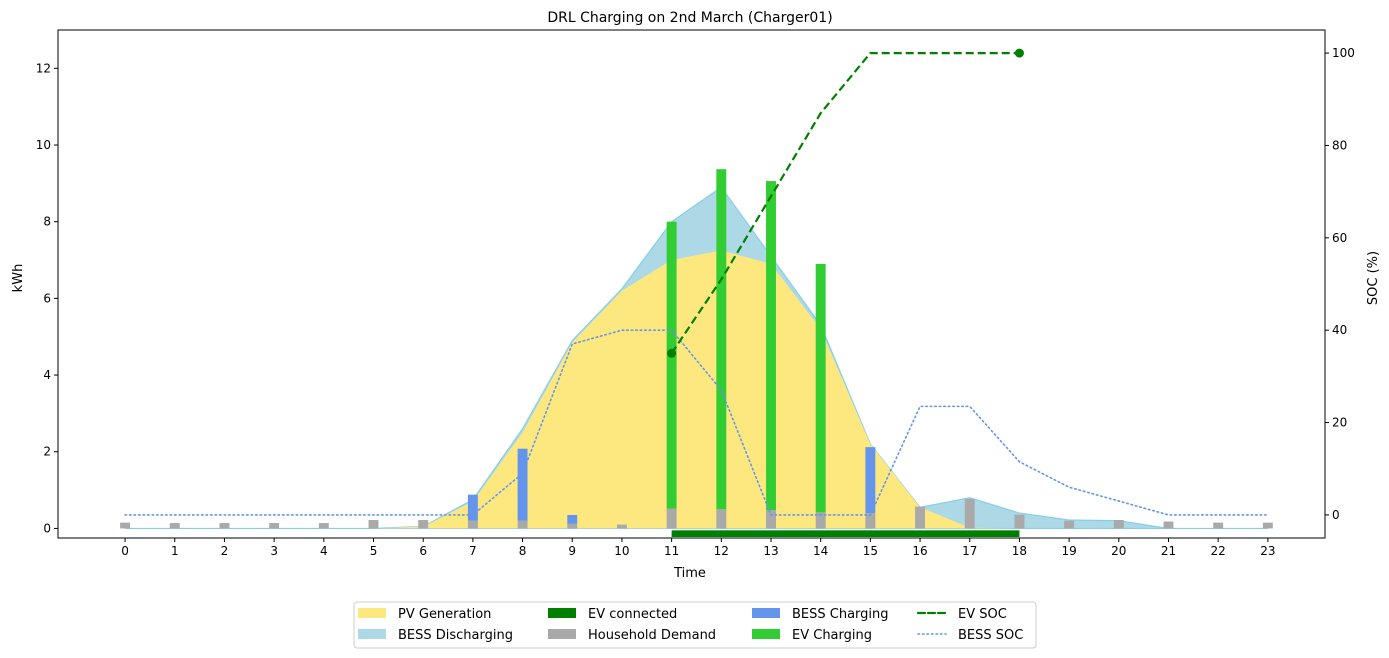 The image size is (1389, 658). Describe the element at coordinates (47, 375) in the screenshot. I see `y-tick-label: 4` at that location.